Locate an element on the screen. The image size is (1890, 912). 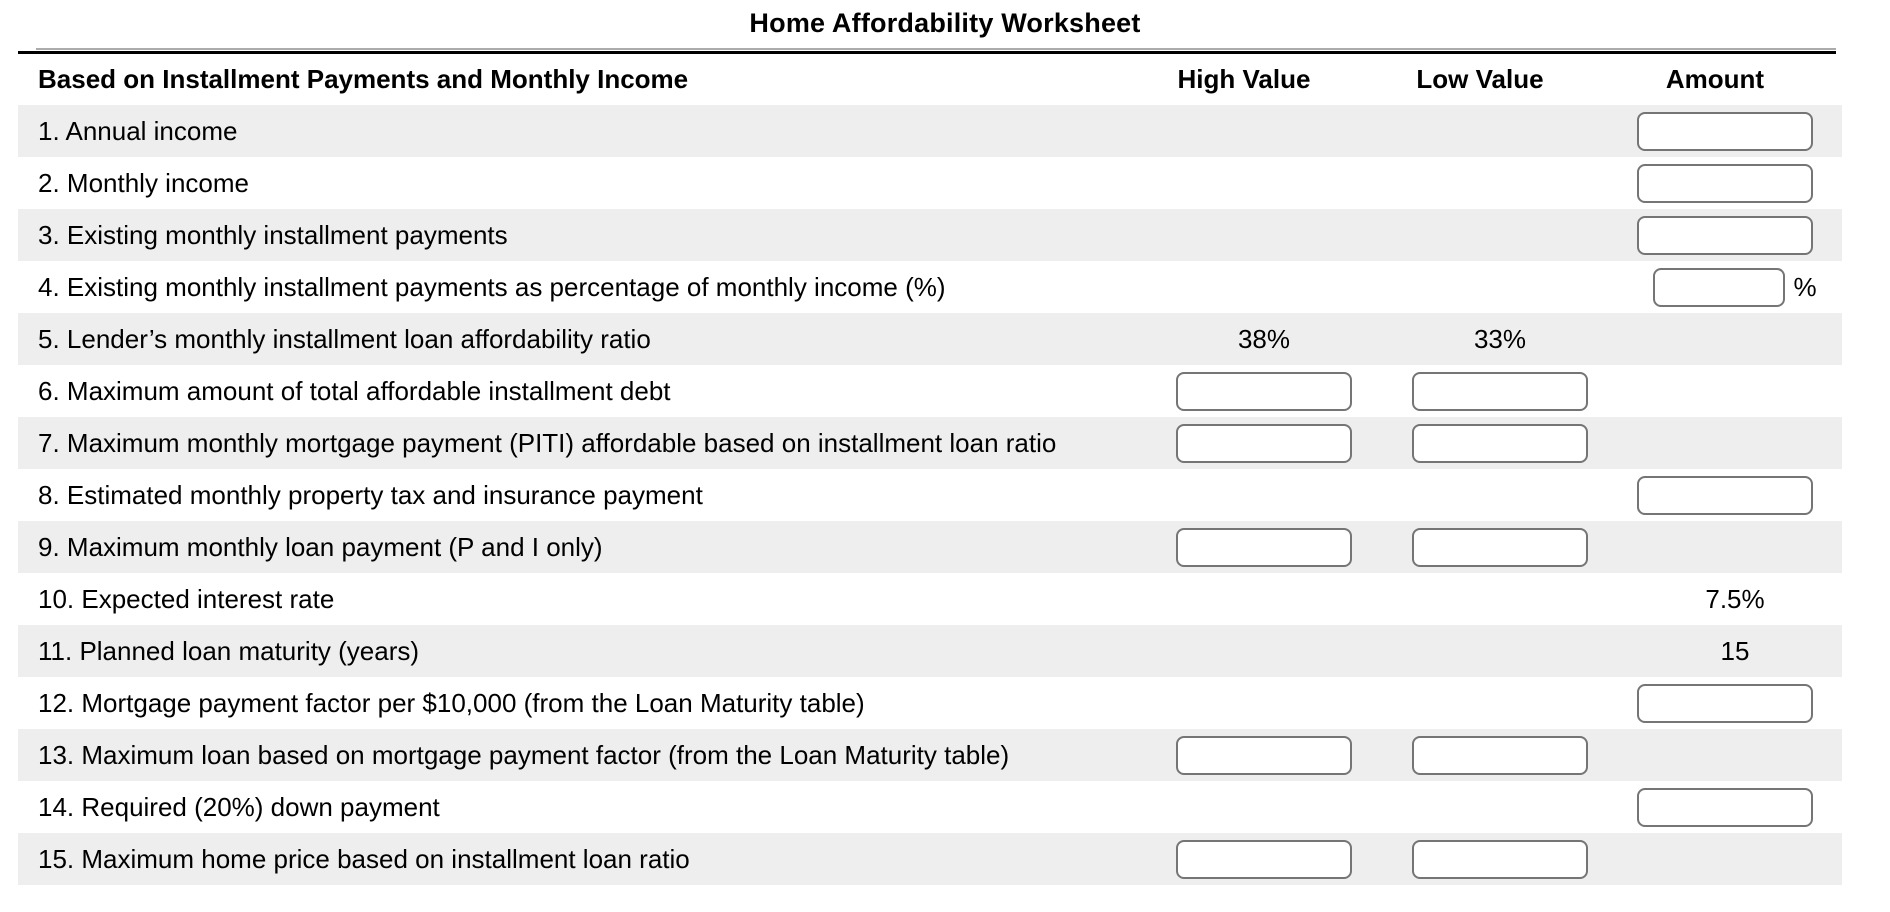
percent-suffix-label: % is located at coordinates (1805, 286).